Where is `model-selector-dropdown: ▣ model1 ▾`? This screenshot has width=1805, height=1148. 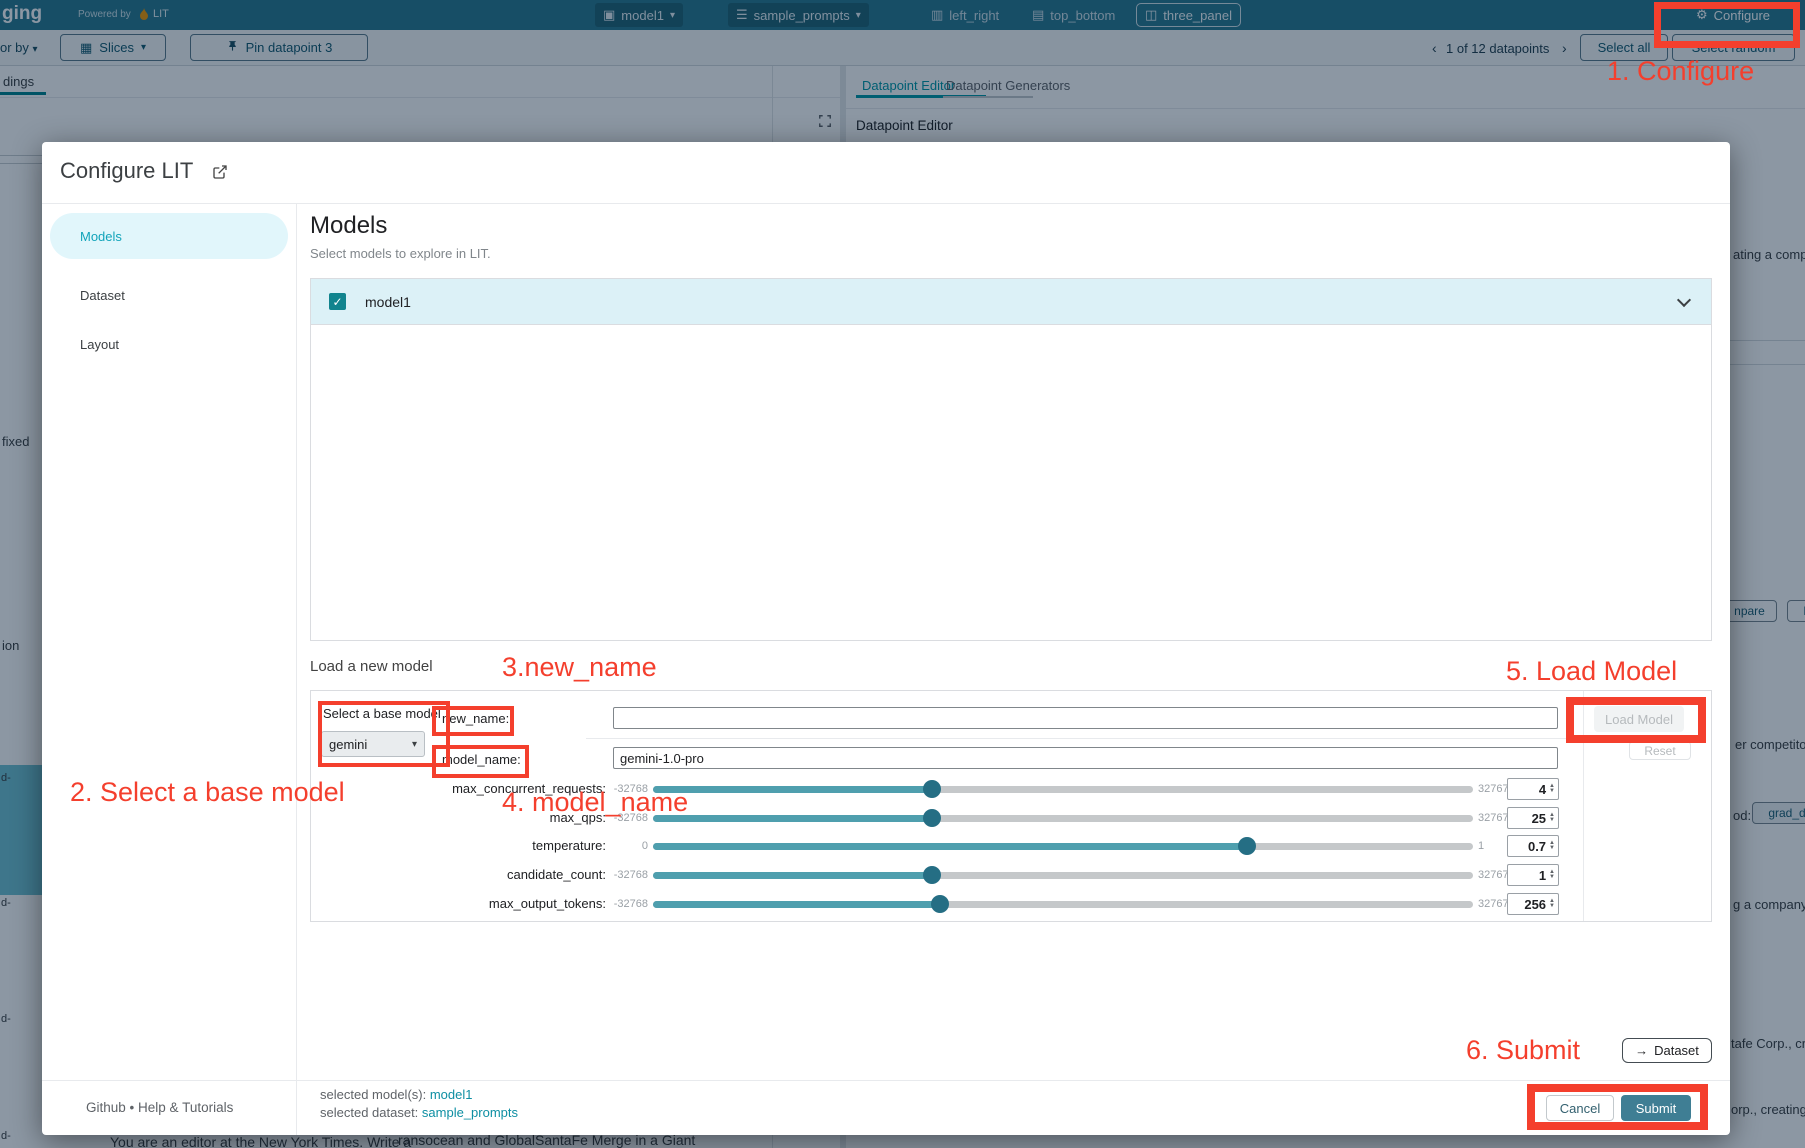
model-selector-dropdown: ▣ model1 ▾ is located at coordinates (639, 15).